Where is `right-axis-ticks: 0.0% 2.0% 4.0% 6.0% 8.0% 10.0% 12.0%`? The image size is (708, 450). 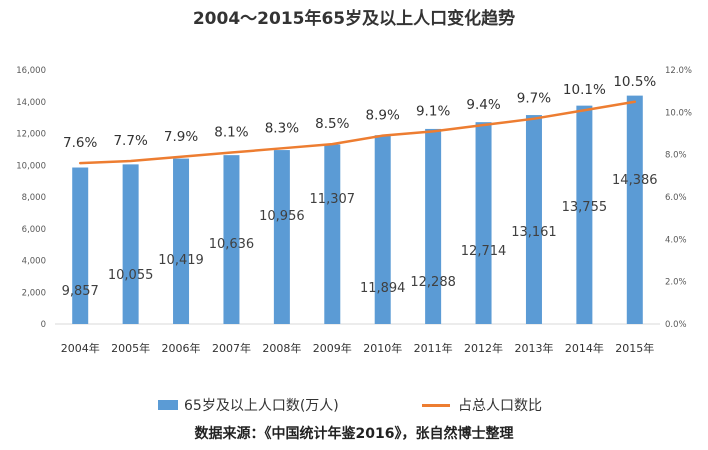
right-axis-ticks: 0.0% 2.0% 4.0% 6.0% 8.0% 10.0% 12.0% is located at coordinates (678, 198).